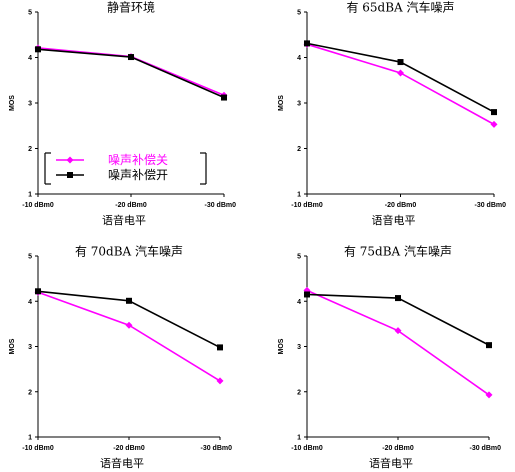 The width and height of the screenshot is (515, 472). What do you see at coordinates (70, 160) in the screenshot?
I see `legend-marker-off` at bounding box center [70, 160].